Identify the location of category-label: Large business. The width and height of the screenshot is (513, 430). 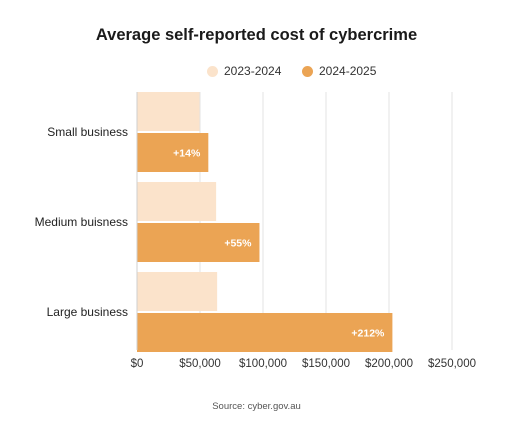
(87, 312).